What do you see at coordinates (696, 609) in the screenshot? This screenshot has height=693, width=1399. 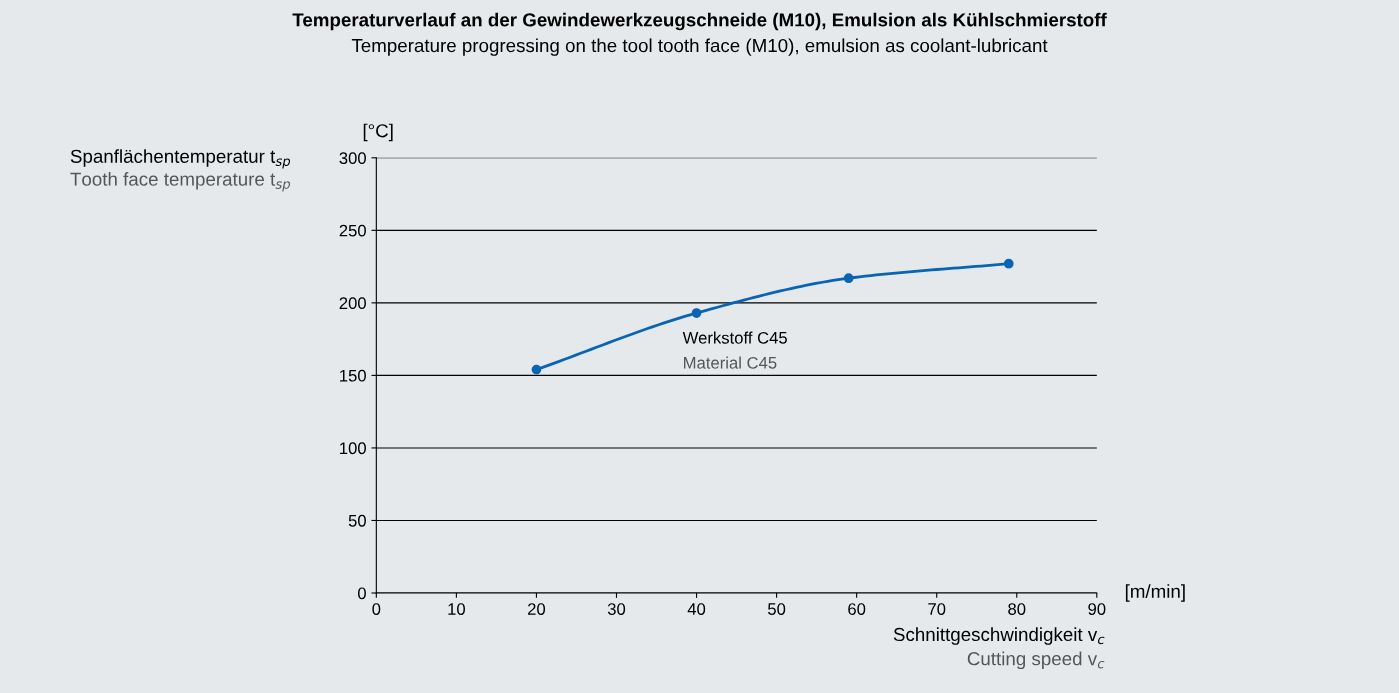 I see `x-tick-label: 40` at bounding box center [696, 609].